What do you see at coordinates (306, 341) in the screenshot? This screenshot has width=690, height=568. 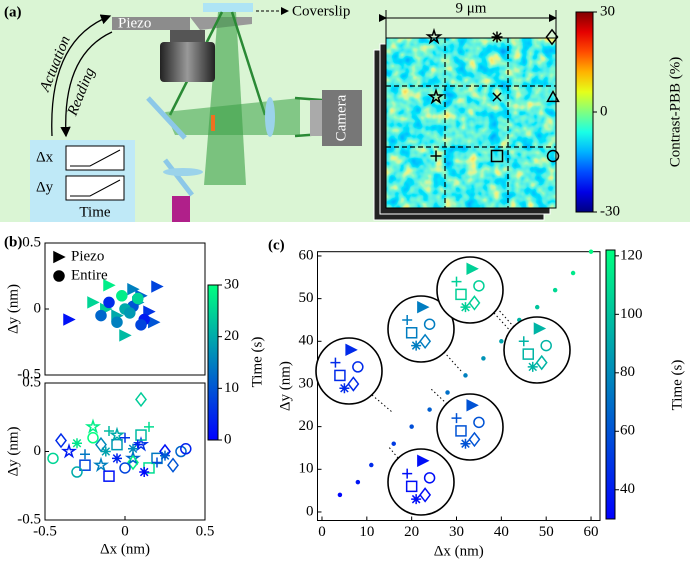 I see `y-tick-label: 40` at bounding box center [306, 341].